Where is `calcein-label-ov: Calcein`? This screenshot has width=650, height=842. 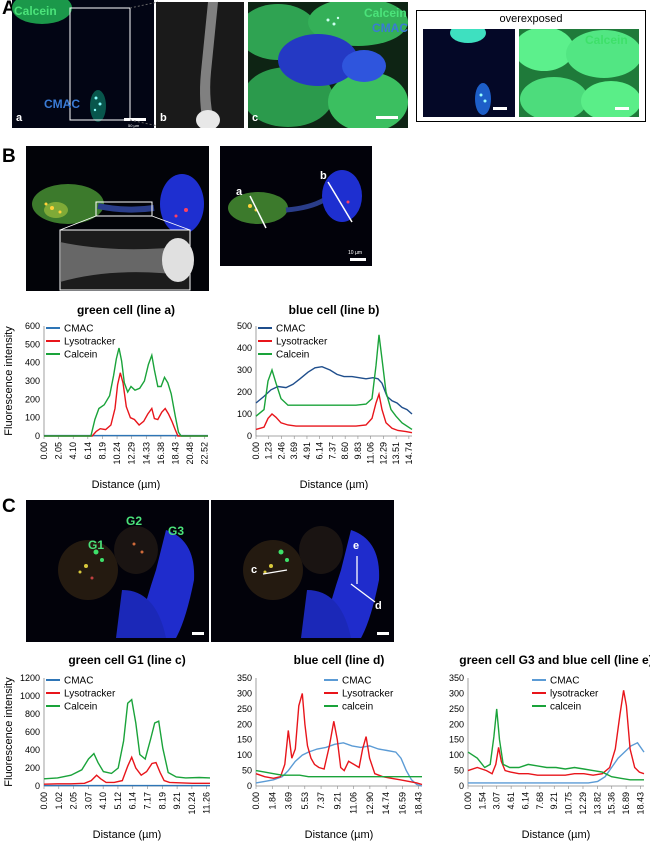 calcein-label-ov: Calcein is located at coordinates (606, 40).